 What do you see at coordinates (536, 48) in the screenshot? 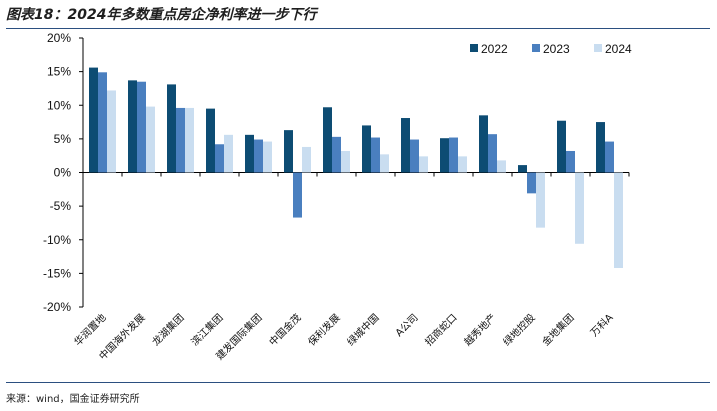
I see `legend-swatch-2023` at bounding box center [536, 48].